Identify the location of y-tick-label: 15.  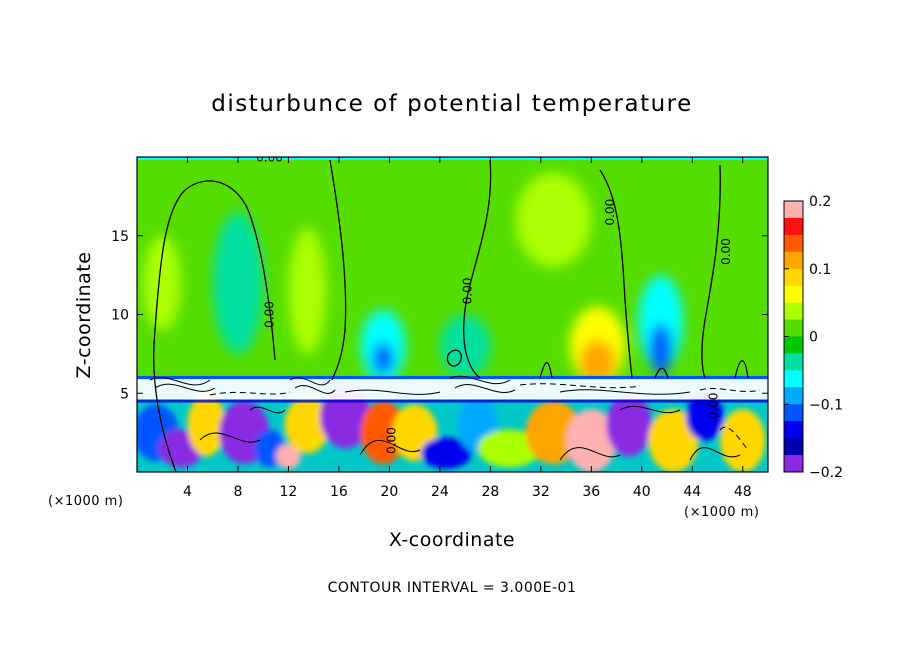
(120, 237).